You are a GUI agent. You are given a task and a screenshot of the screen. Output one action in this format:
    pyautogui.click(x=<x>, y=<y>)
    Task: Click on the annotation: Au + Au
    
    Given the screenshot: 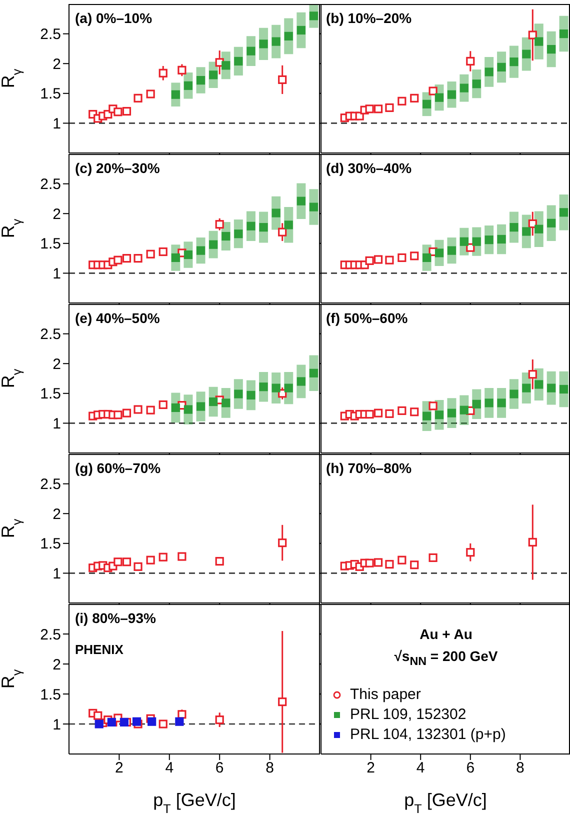 What is the action you would take?
    pyautogui.click(x=446, y=634)
    